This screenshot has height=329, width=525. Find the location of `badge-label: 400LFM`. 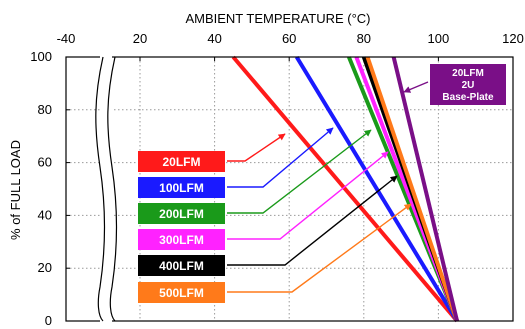

badge-label: 400LFM is located at coordinates (181, 266).